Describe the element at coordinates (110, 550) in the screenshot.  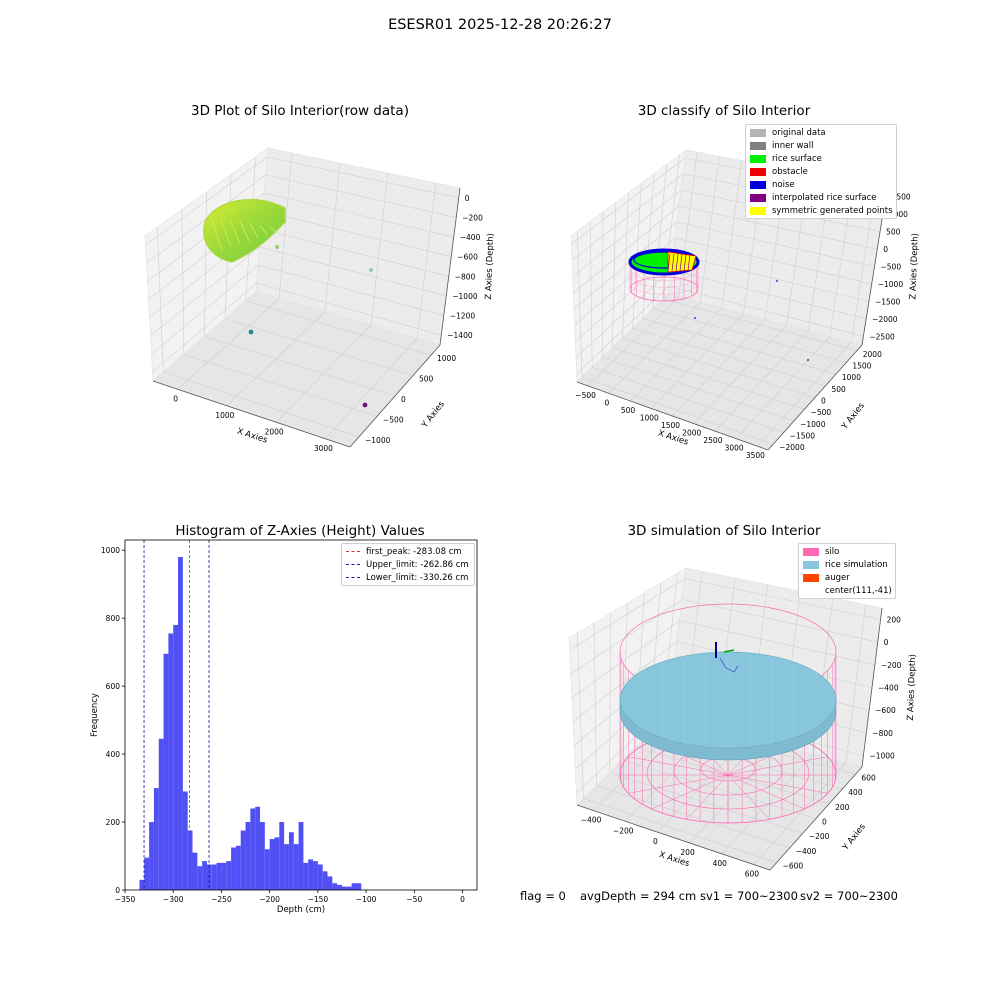
I see `y-tick-label: 1000` at that location.